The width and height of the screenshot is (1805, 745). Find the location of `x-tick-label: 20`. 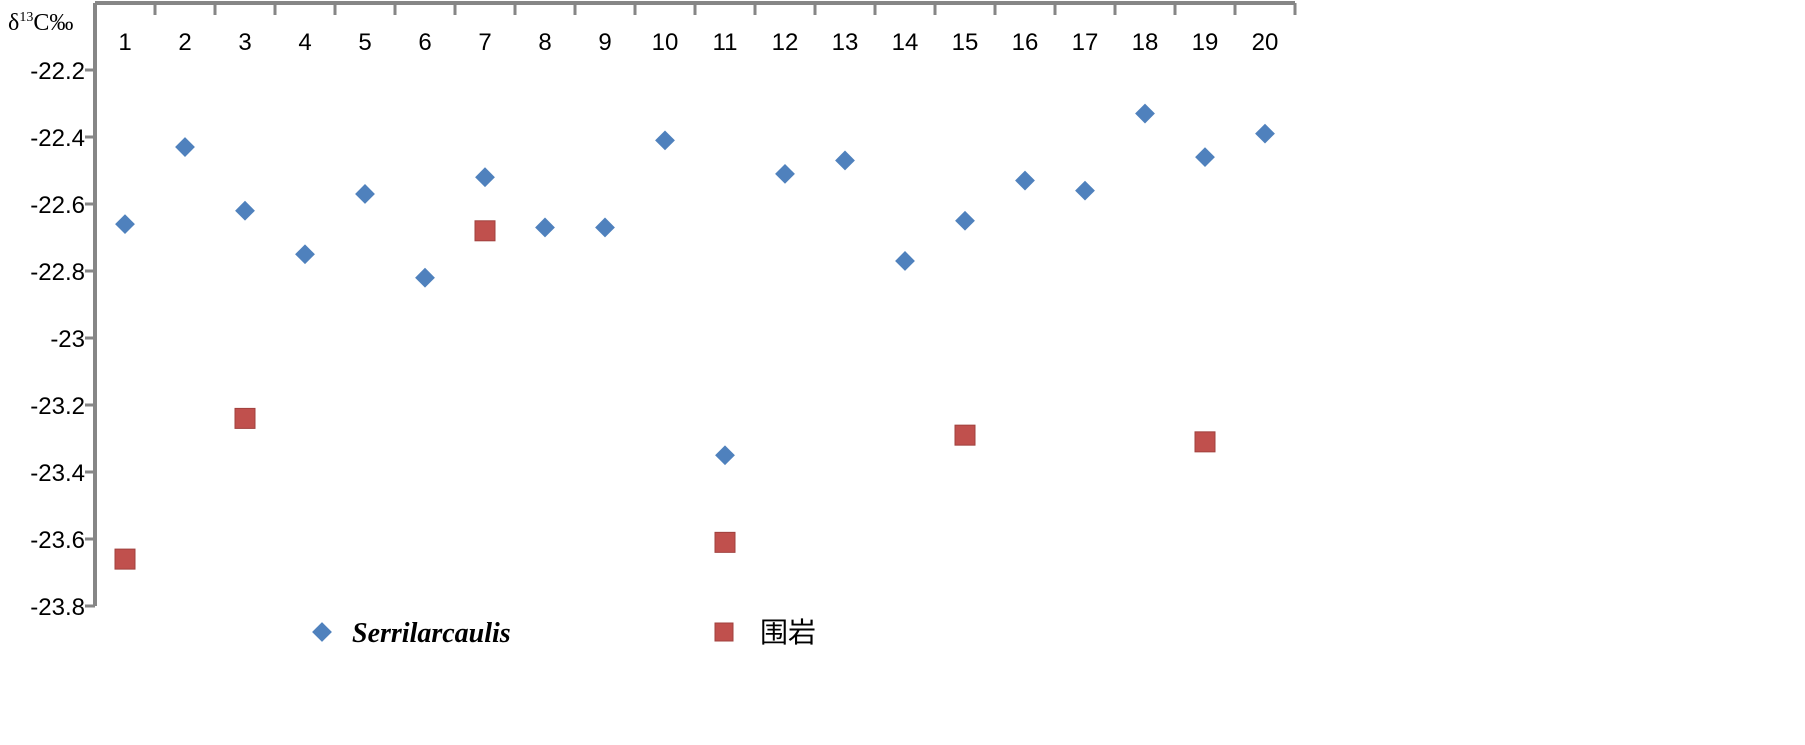

x-tick-label: 20 is located at coordinates (1265, 42).